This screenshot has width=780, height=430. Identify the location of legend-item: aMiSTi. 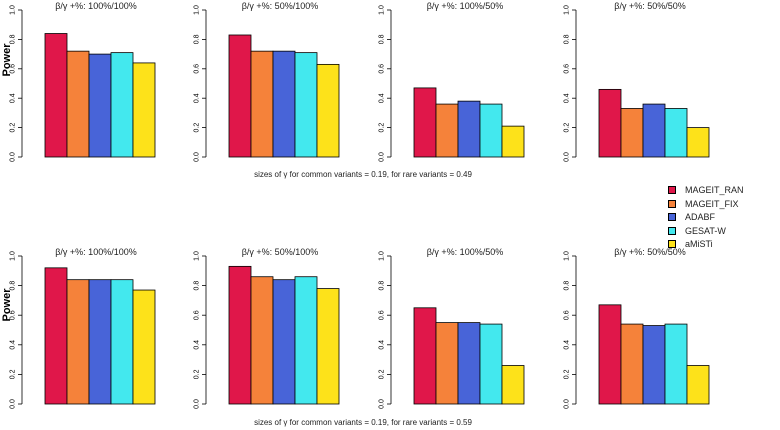
(723, 244).